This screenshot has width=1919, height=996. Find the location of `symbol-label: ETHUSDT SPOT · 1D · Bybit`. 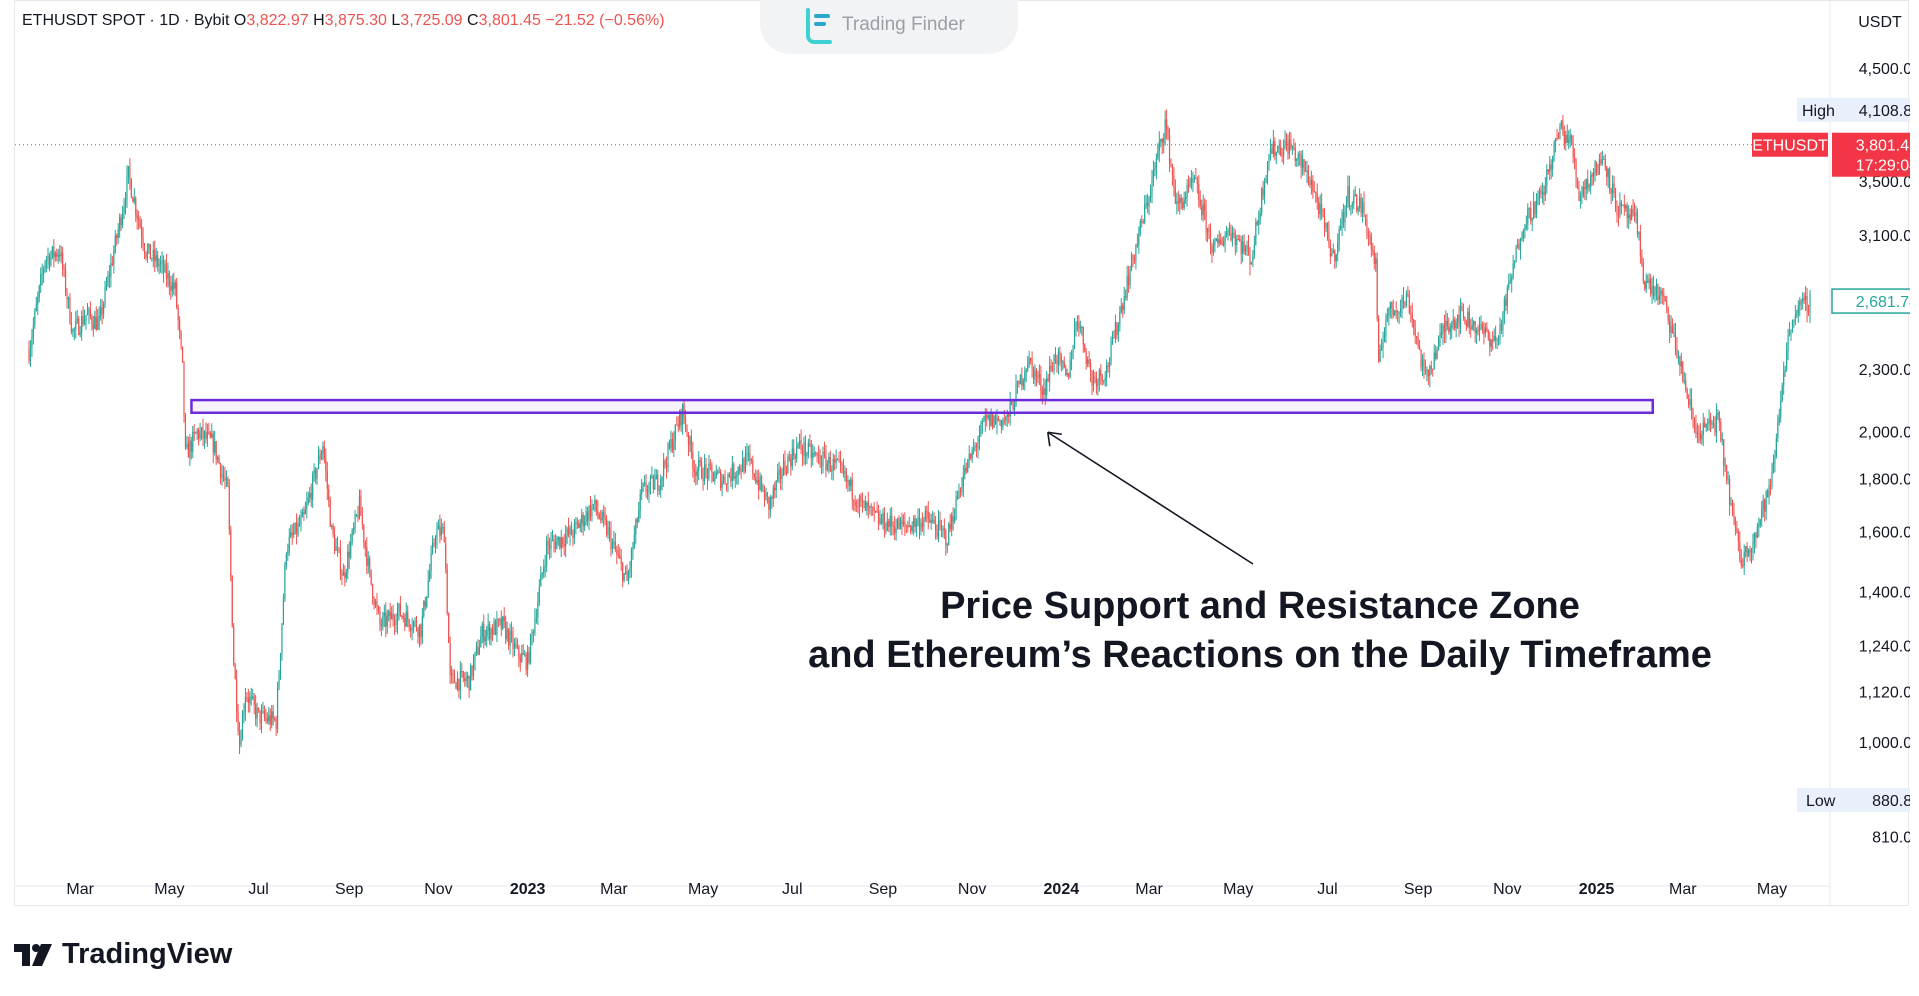

symbol-label: ETHUSDT SPOT · 1D · Bybit is located at coordinates (126, 20).